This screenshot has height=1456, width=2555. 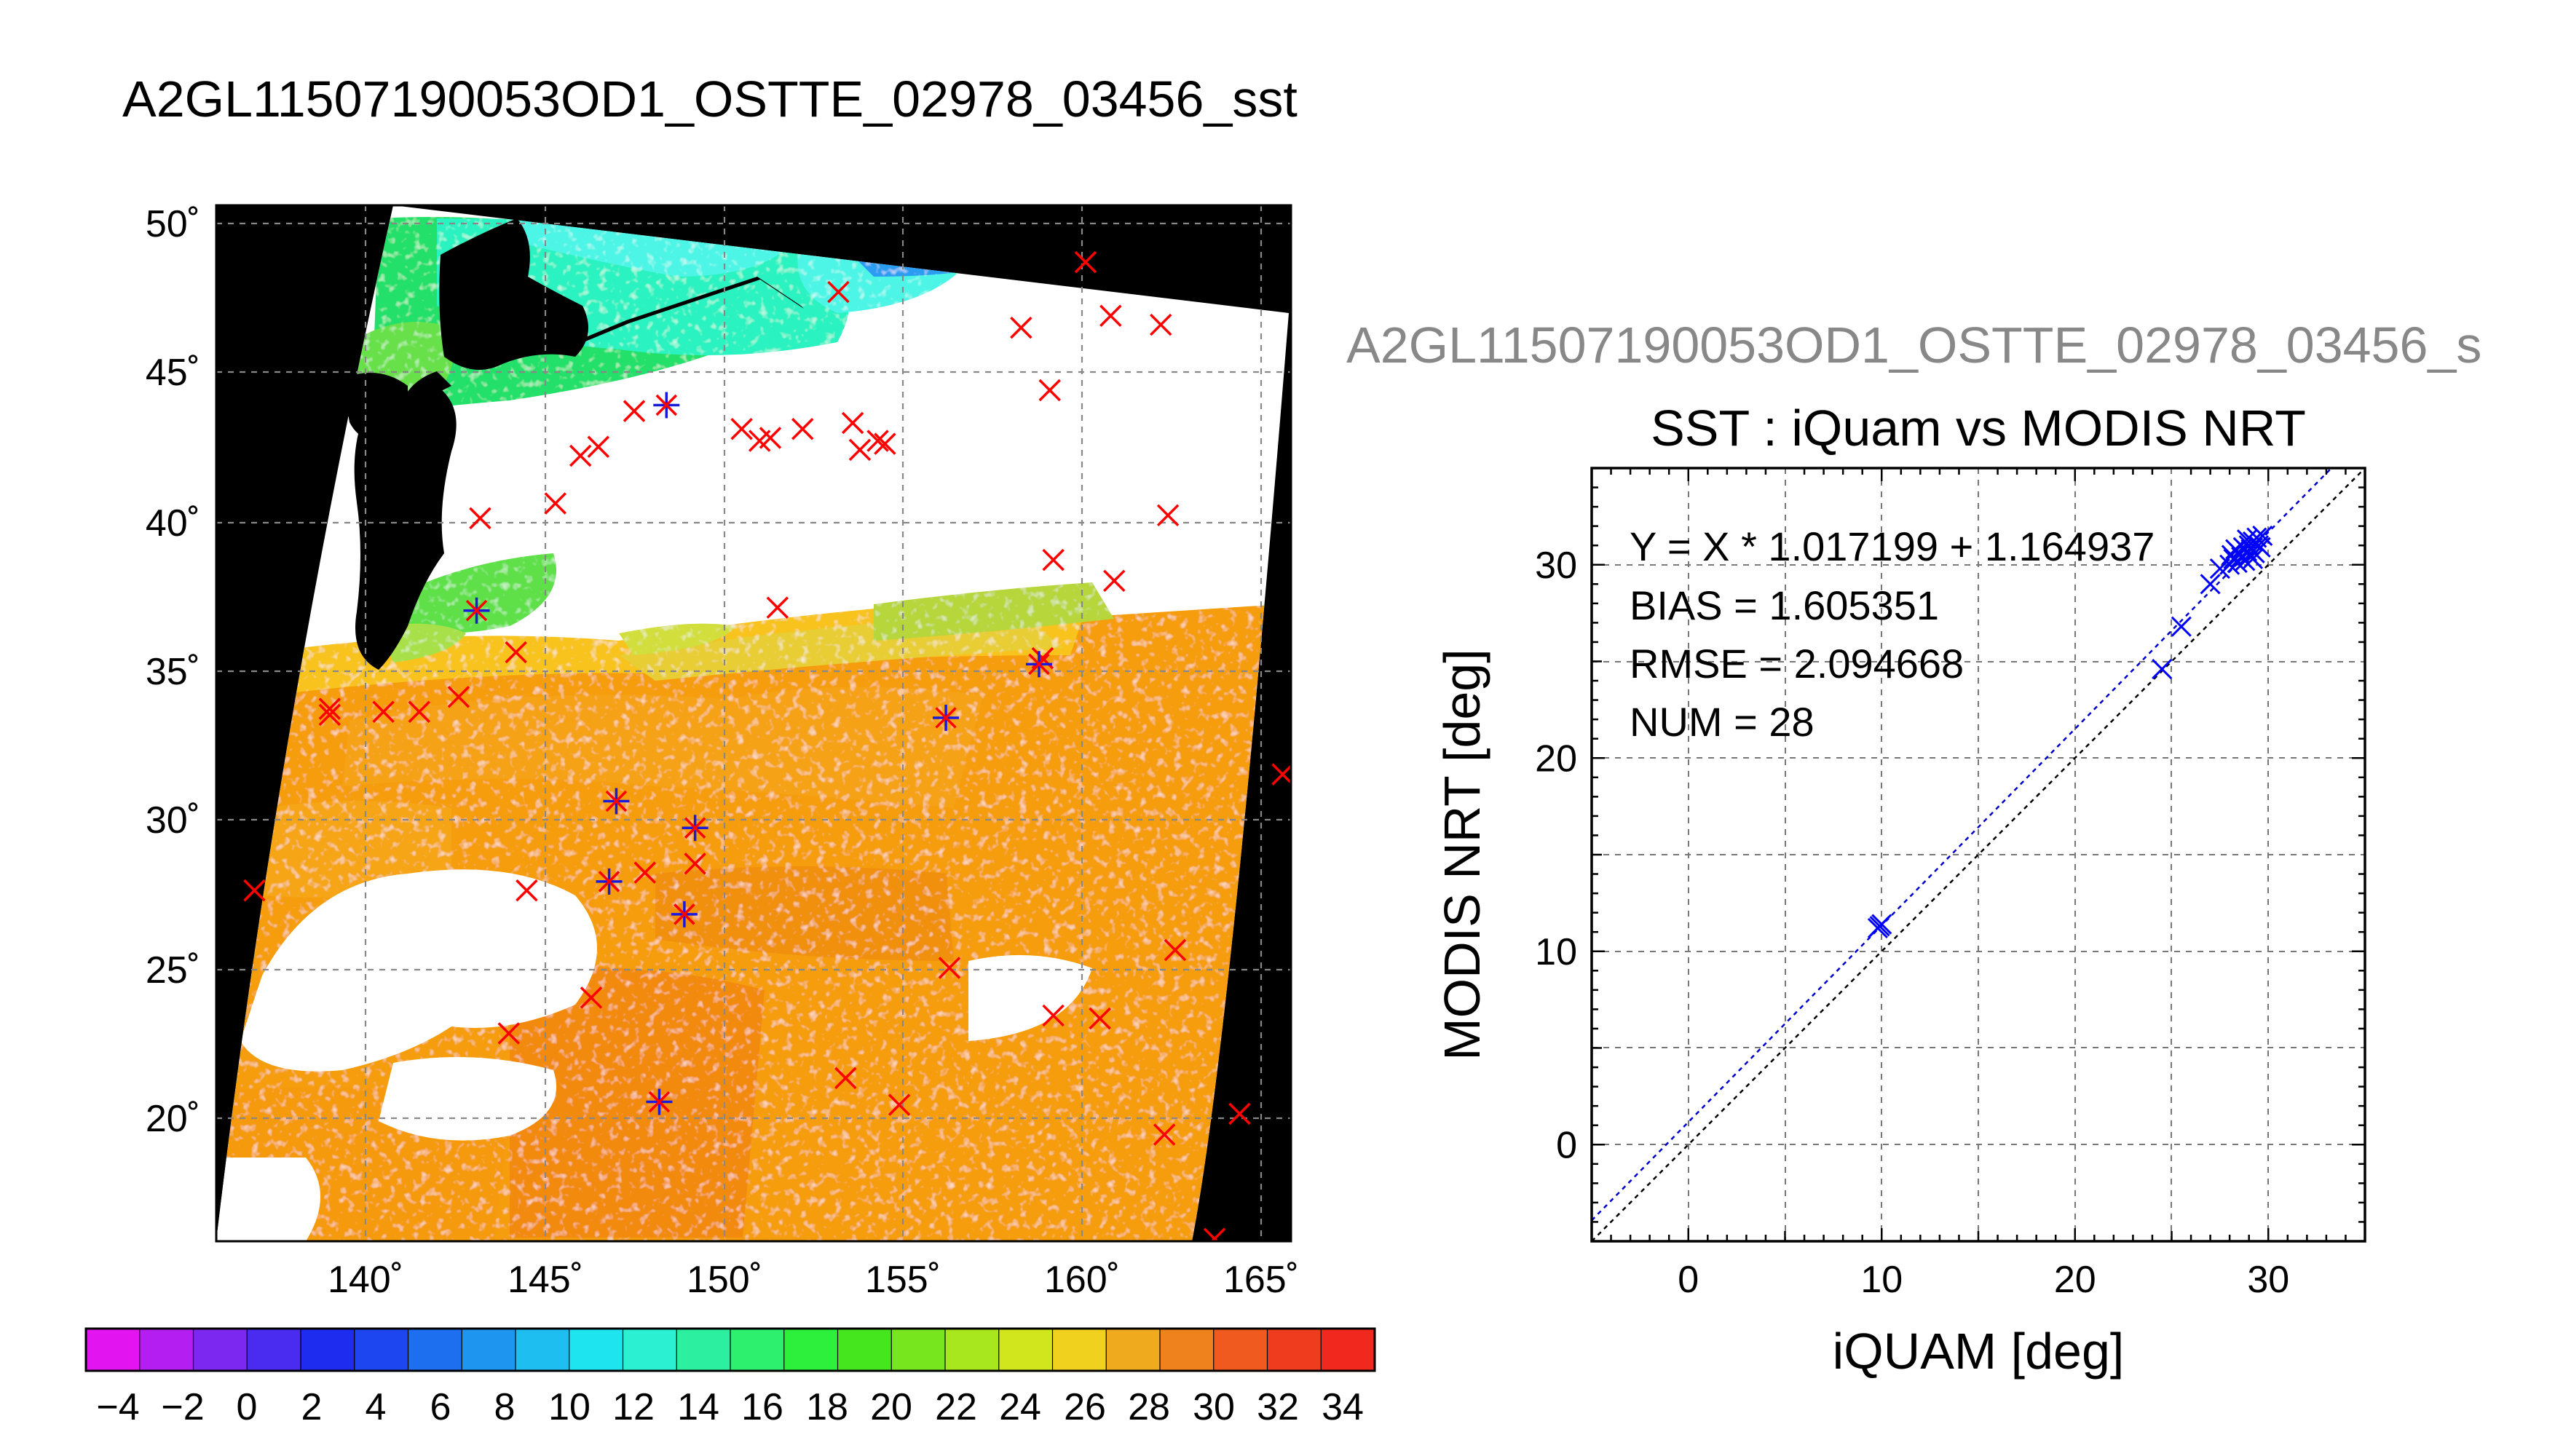 What do you see at coordinates (569, 1407) in the screenshot?
I see `colorbar-label: 10` at bounding box center [569, 1407].